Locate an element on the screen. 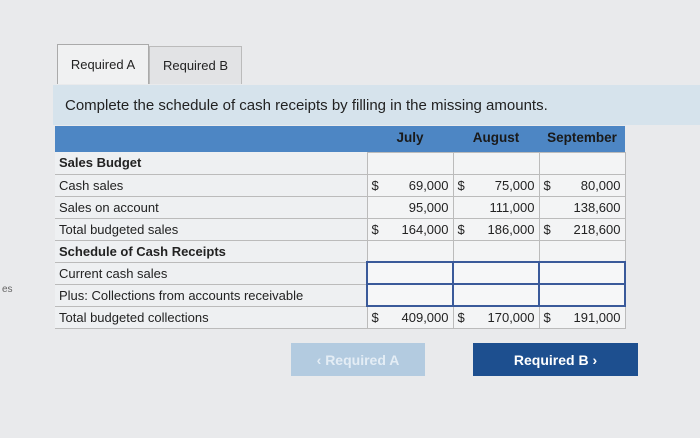 Image resolution: width=700 pixels, height=438 pixels. amount-value: 191,000 is located at coordinates (597, 317).